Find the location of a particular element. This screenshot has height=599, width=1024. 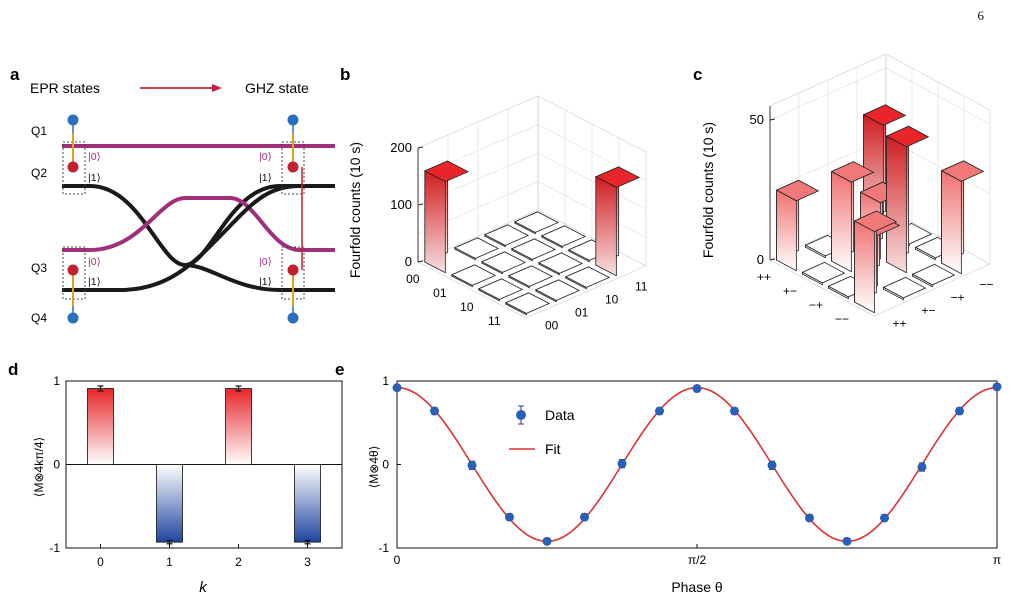

x-tick-label: 01 is located at coordinates (440, 293).